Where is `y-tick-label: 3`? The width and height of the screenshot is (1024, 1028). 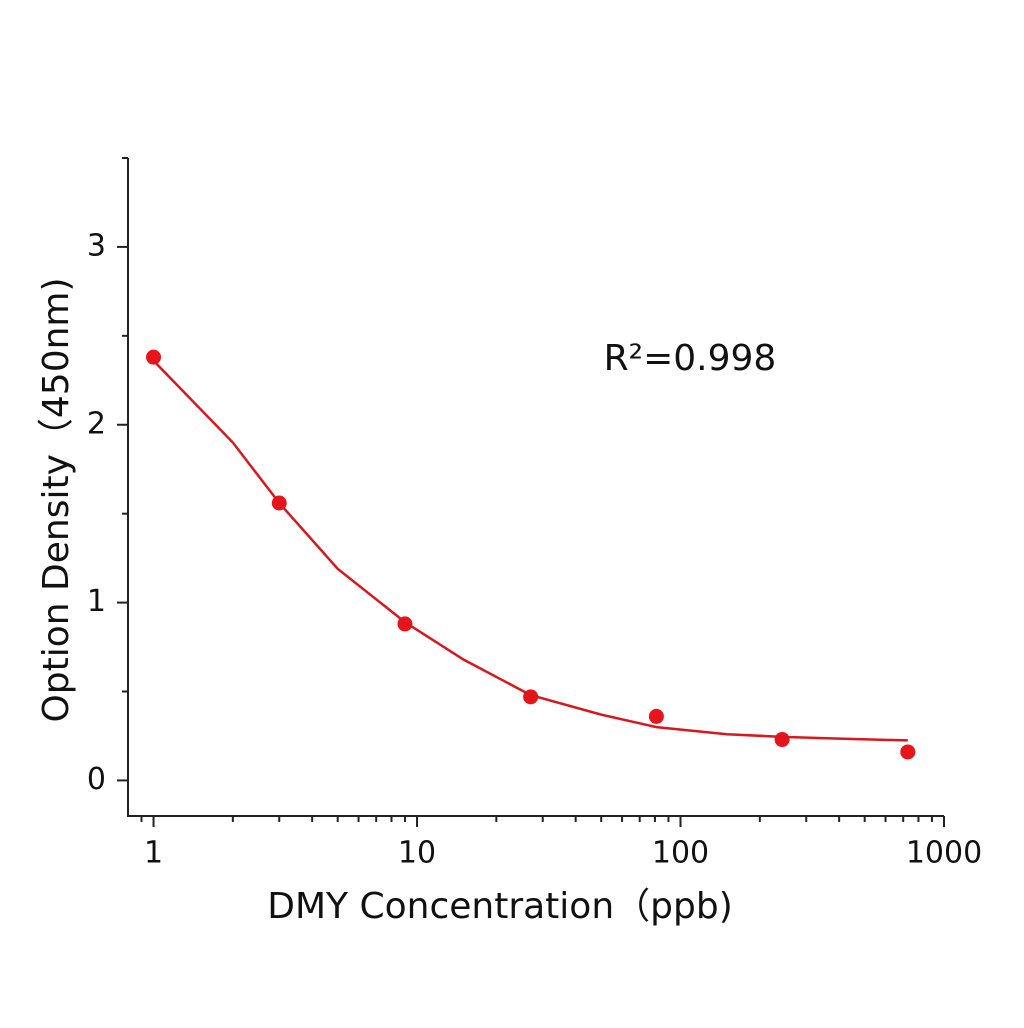
y-tick-label: 3 is located at coordinates (96, 245).